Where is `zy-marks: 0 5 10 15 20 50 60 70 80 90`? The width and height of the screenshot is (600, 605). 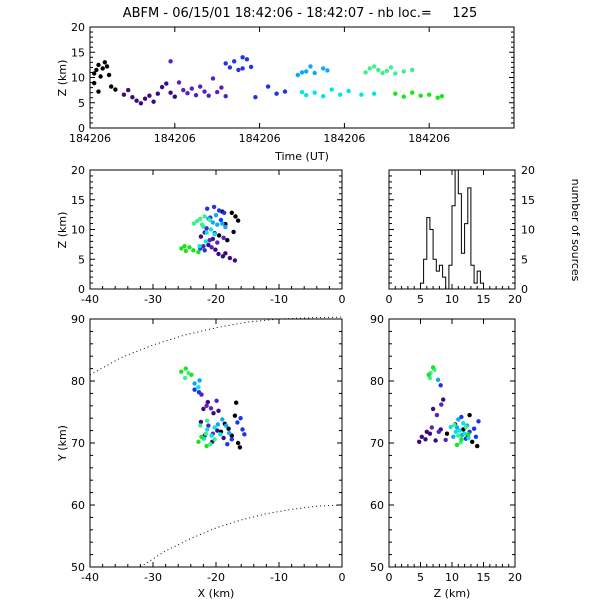 zy-marks: 0 5 10 15 20 50 60 70 80 90 is located at coordinates (446, 448).